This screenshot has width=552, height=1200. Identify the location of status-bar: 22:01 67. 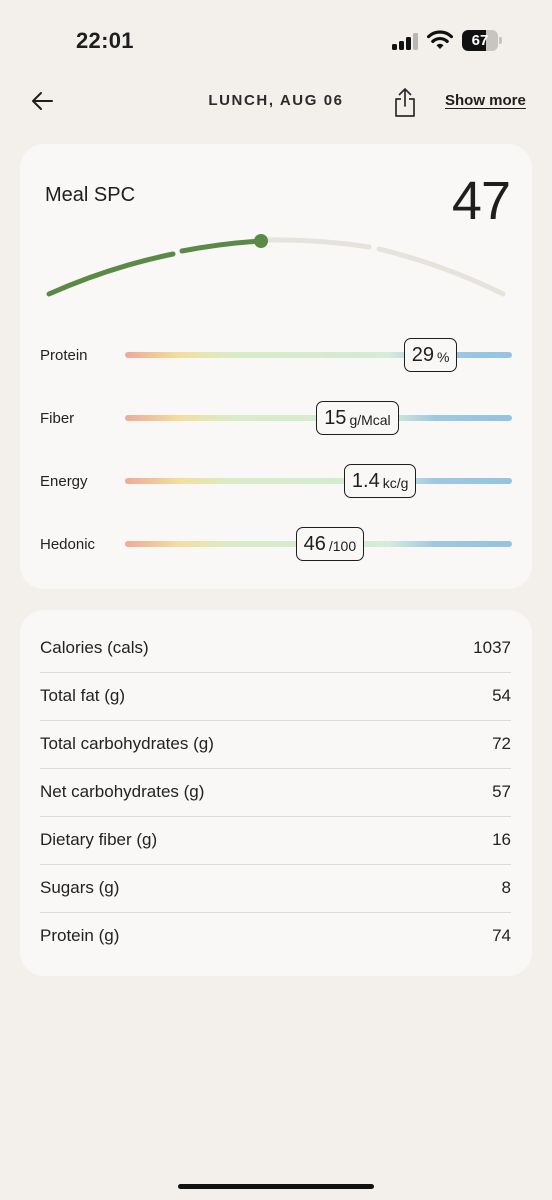
(276, 40).